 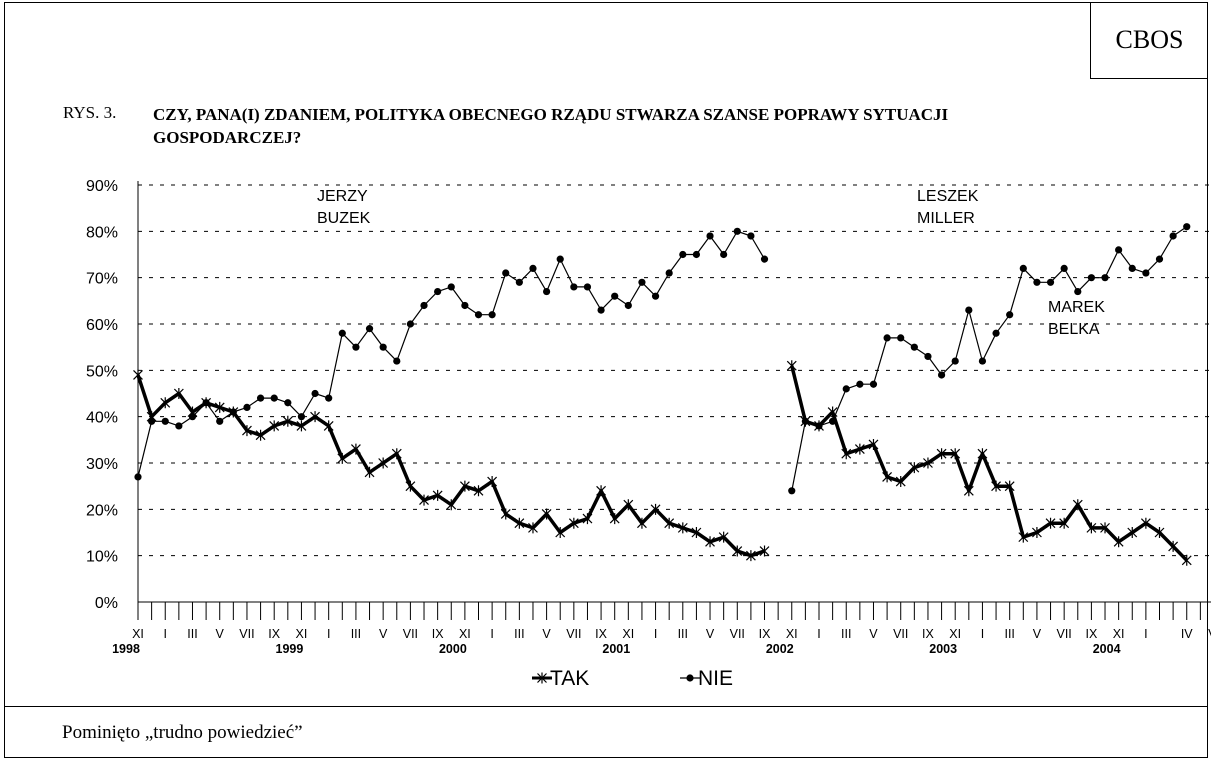 What do you see at coordinates (90, 112) in the screenshot?
I see `figure-number: RYS. 3.` at bounding box center [90, 112].